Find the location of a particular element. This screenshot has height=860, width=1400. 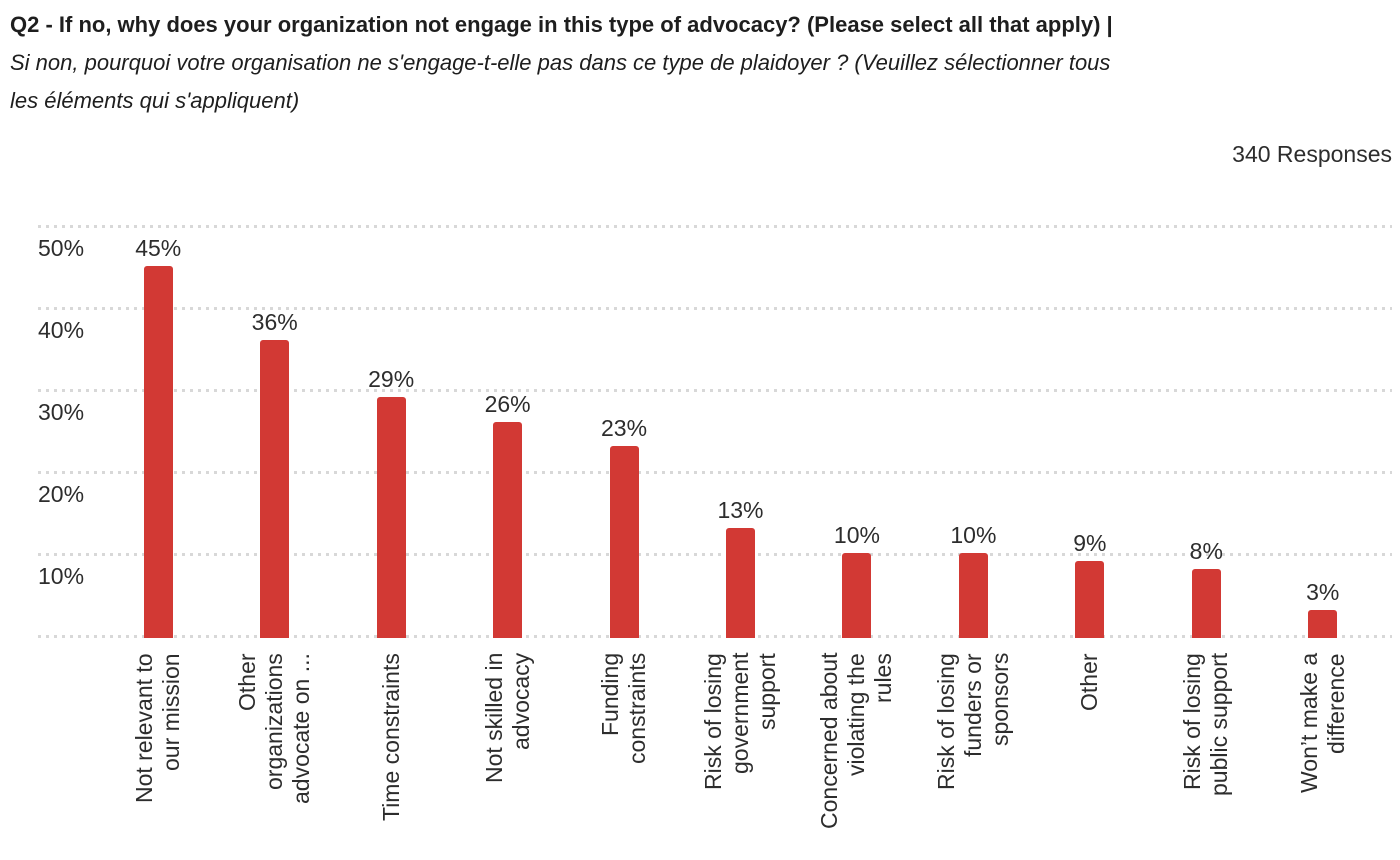

x-axis-slot: Concerned about violating the rules is located at coordinates (857, 753).